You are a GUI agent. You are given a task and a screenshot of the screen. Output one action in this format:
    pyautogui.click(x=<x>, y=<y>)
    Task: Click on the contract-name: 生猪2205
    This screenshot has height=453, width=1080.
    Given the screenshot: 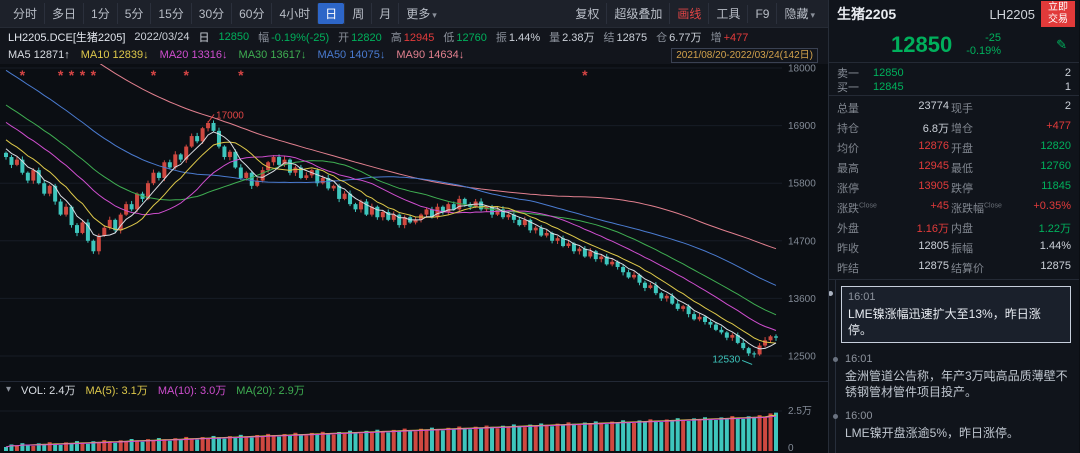 What is the action you would take?
    pyautogui.click(x=867, y=14)
    